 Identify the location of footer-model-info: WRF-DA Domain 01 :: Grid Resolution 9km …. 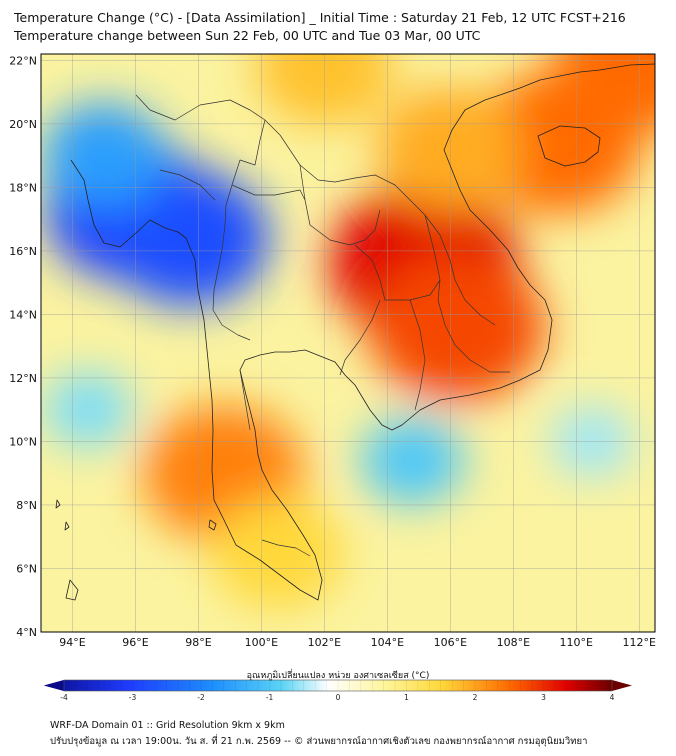
(167, 725).